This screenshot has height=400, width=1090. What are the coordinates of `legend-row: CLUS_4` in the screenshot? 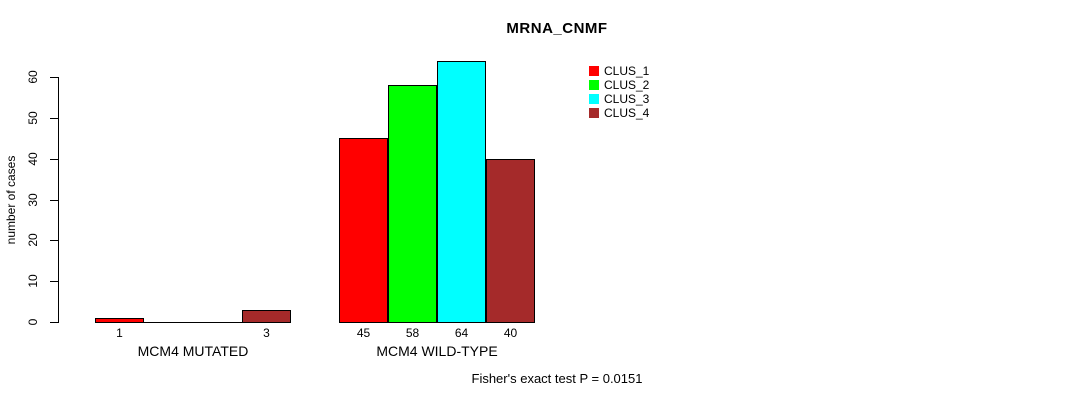 It's located at (619, 113).